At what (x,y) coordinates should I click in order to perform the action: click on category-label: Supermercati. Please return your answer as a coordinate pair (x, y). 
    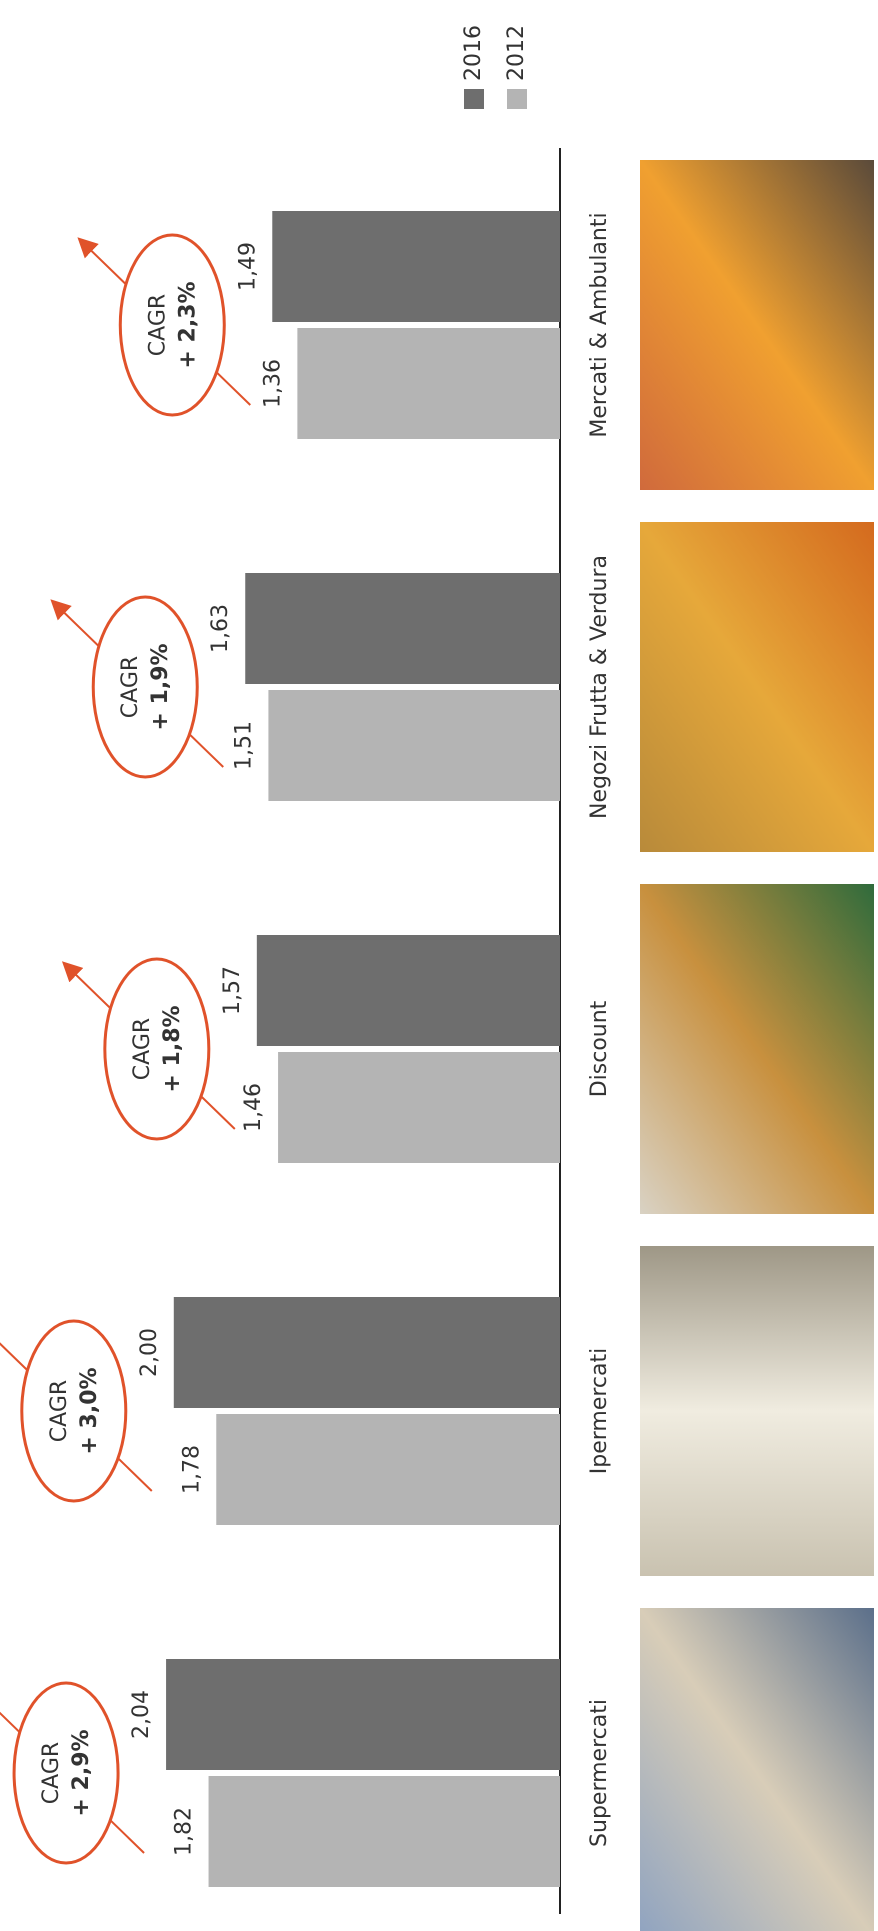
    Looking at the image, I should click on (599, 1773).